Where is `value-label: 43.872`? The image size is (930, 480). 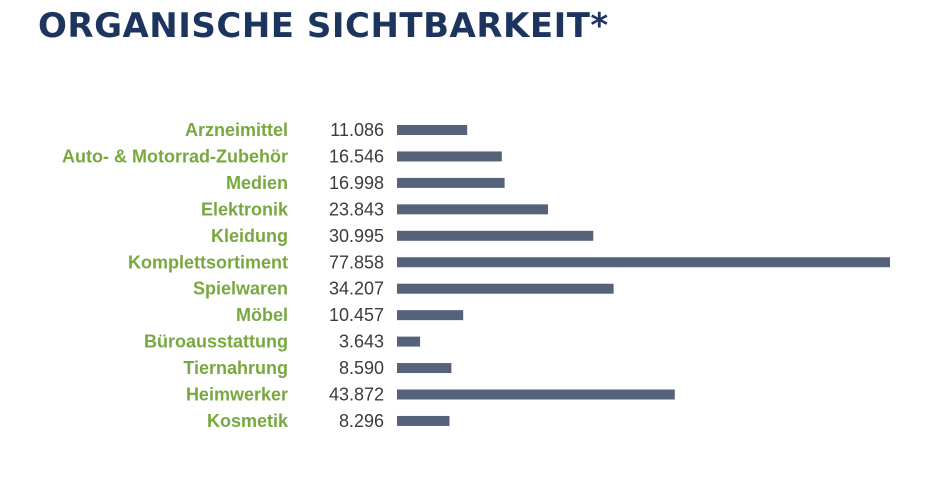
value-label: 43.872 is located at coordinates (356, 395).